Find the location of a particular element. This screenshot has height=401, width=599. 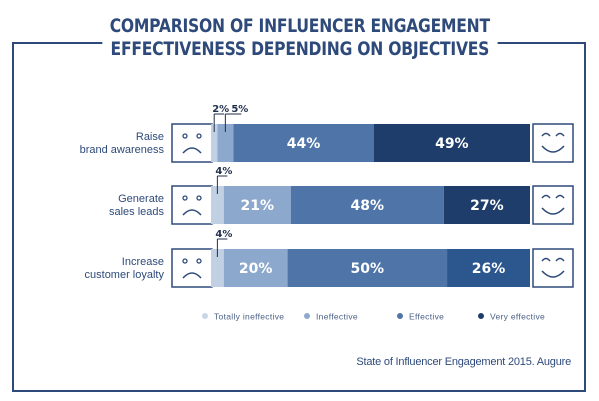

data-label: 27% is located at coordinates (487, 206).